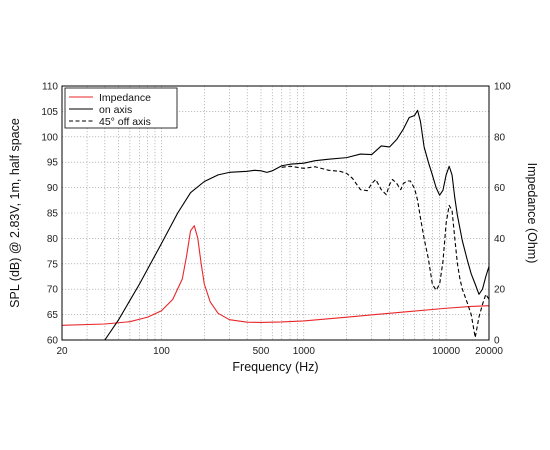  I want to click on y-tick-label: 60, so click(53, 341).